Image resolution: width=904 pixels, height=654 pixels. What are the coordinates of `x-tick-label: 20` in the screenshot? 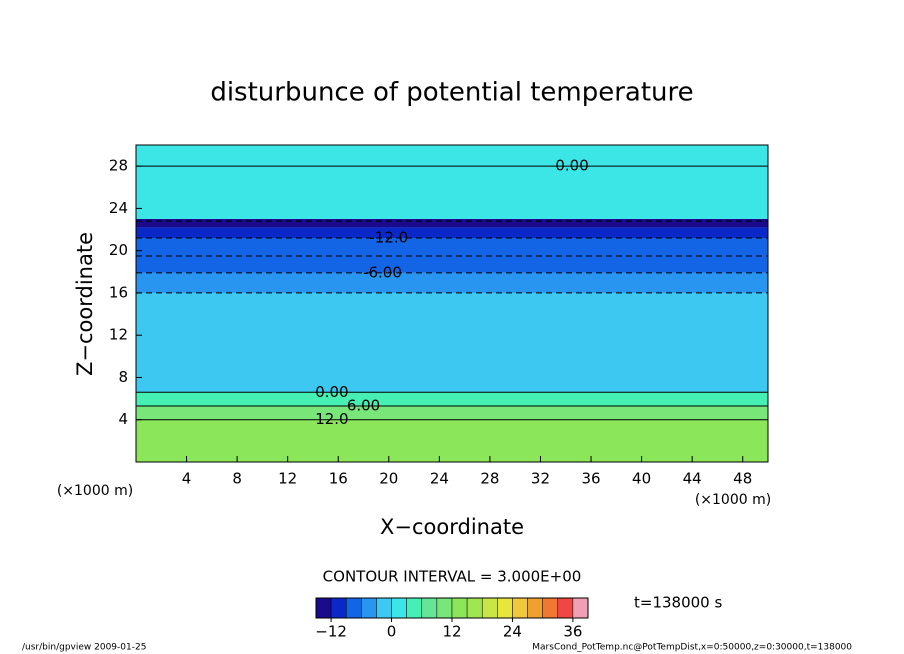 It's located at (388, 479).